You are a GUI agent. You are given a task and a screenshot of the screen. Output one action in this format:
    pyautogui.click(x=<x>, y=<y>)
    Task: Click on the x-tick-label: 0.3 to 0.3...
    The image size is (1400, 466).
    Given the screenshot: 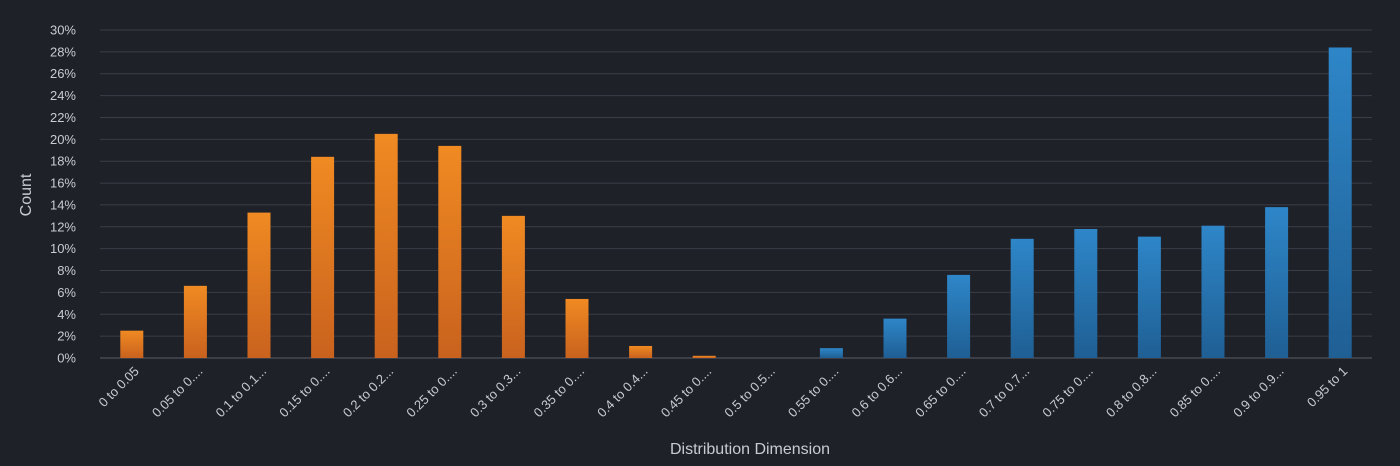 What is the action you would take?
    pyautogui.click(x=495, y=392)
    